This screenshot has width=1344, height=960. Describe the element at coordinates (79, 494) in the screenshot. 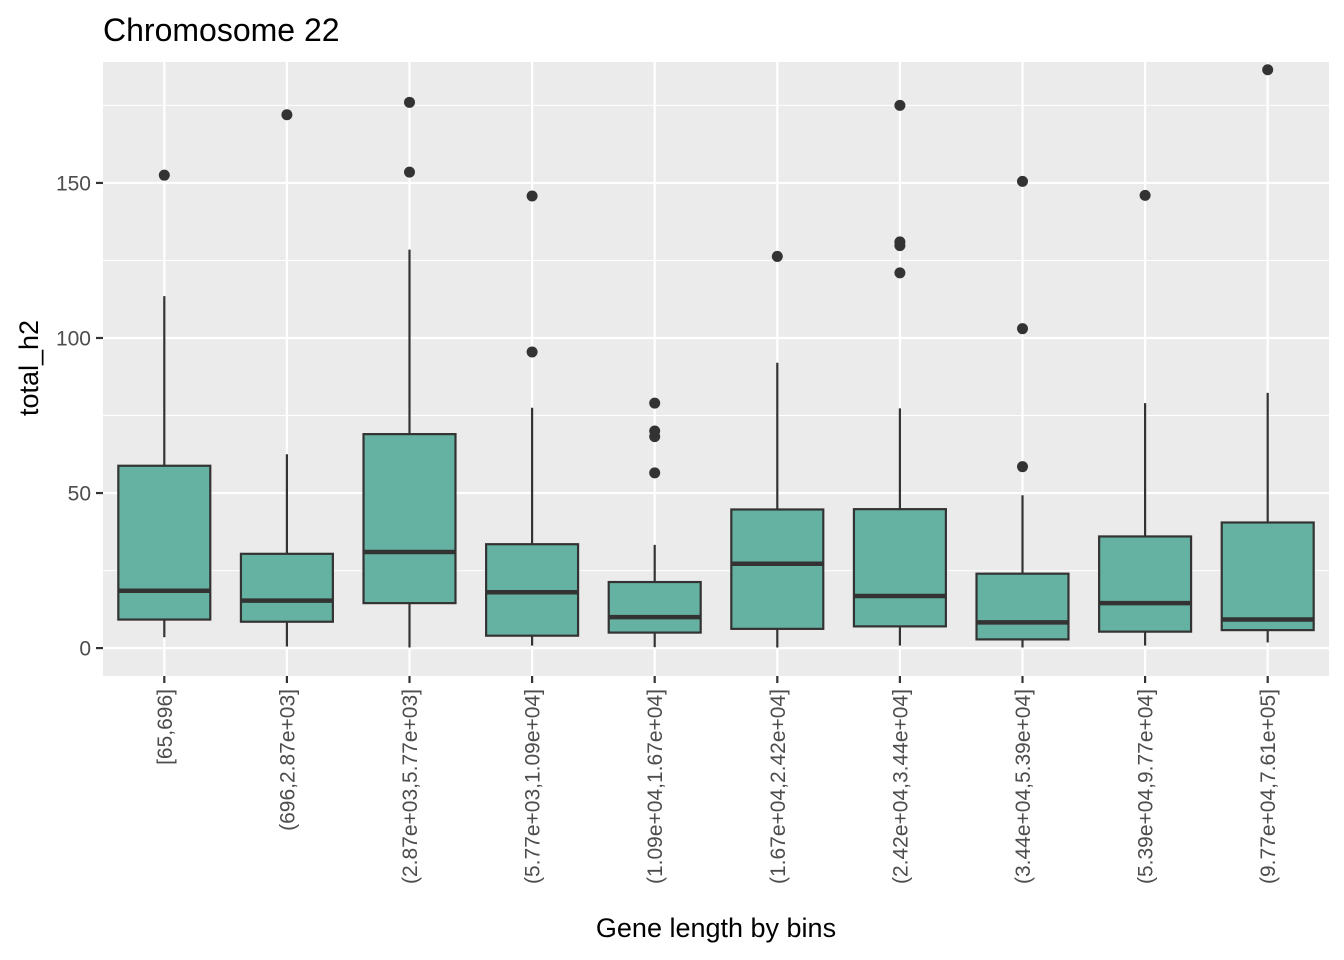

I see `y-tick-label: 50` at that location.